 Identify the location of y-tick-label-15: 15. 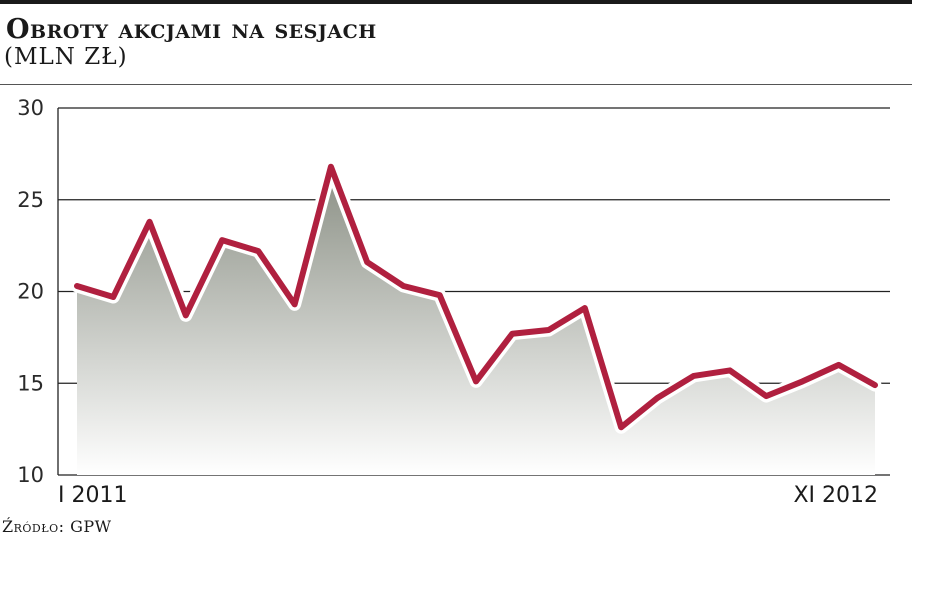
(30, 383).